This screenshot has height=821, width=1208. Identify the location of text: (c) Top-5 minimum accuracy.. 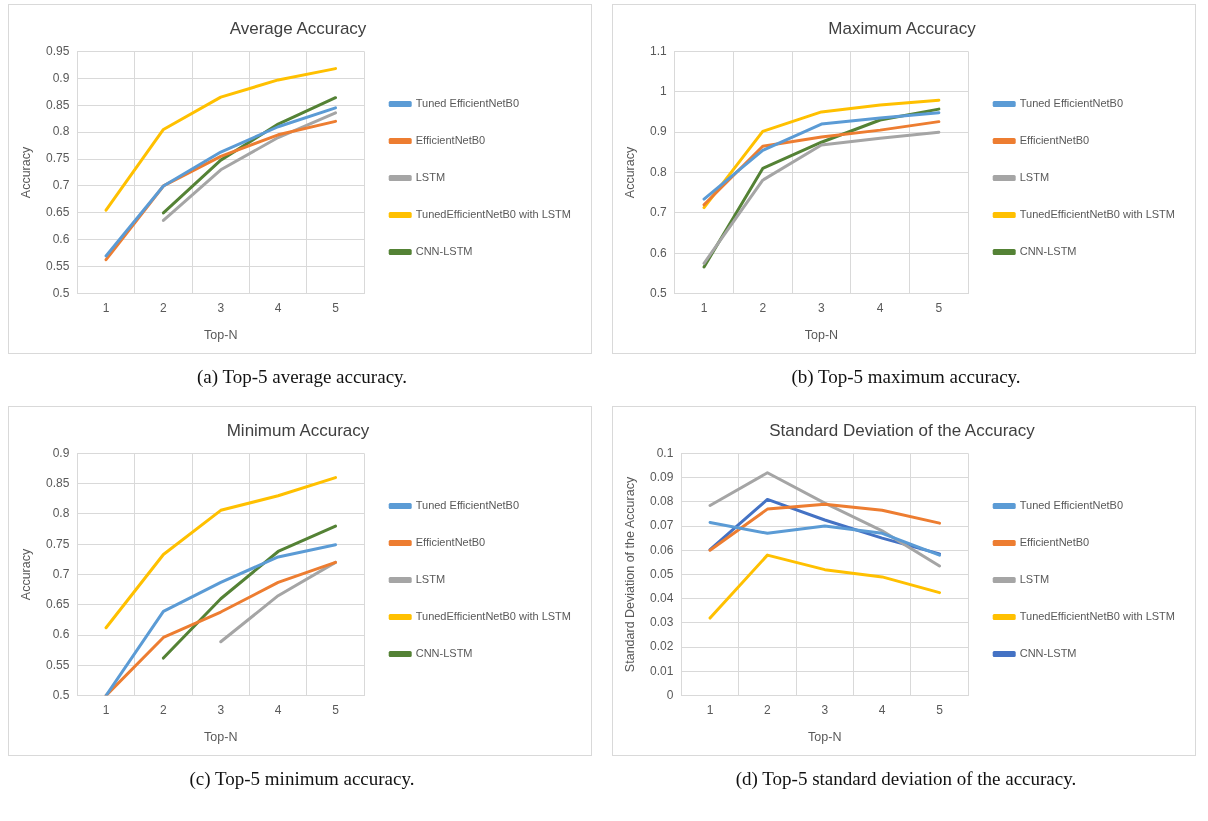
(302, 779).